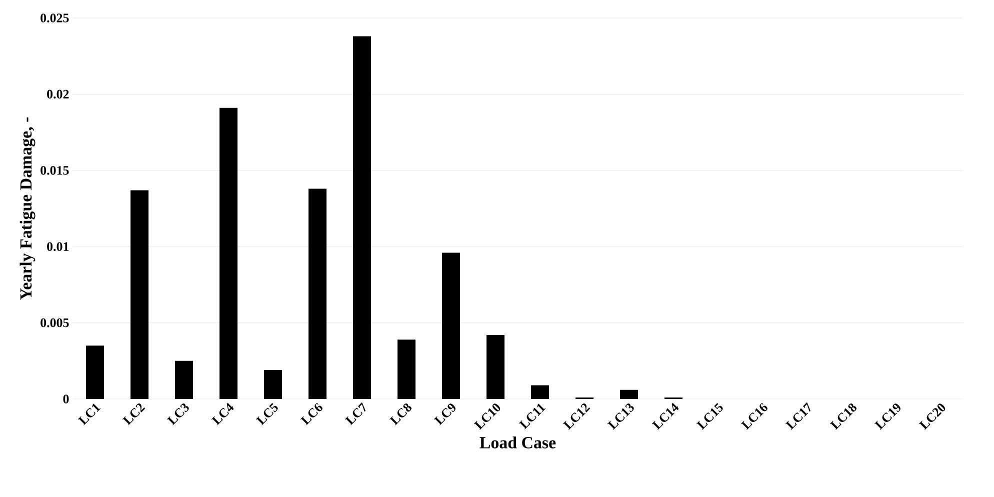 The height and width of the screenshot is (497, 994). Describe the element at coordinates (28, 208) in the screenshot. I see `y-axis-title: Yearly Fatigue Damage, -` at that location.